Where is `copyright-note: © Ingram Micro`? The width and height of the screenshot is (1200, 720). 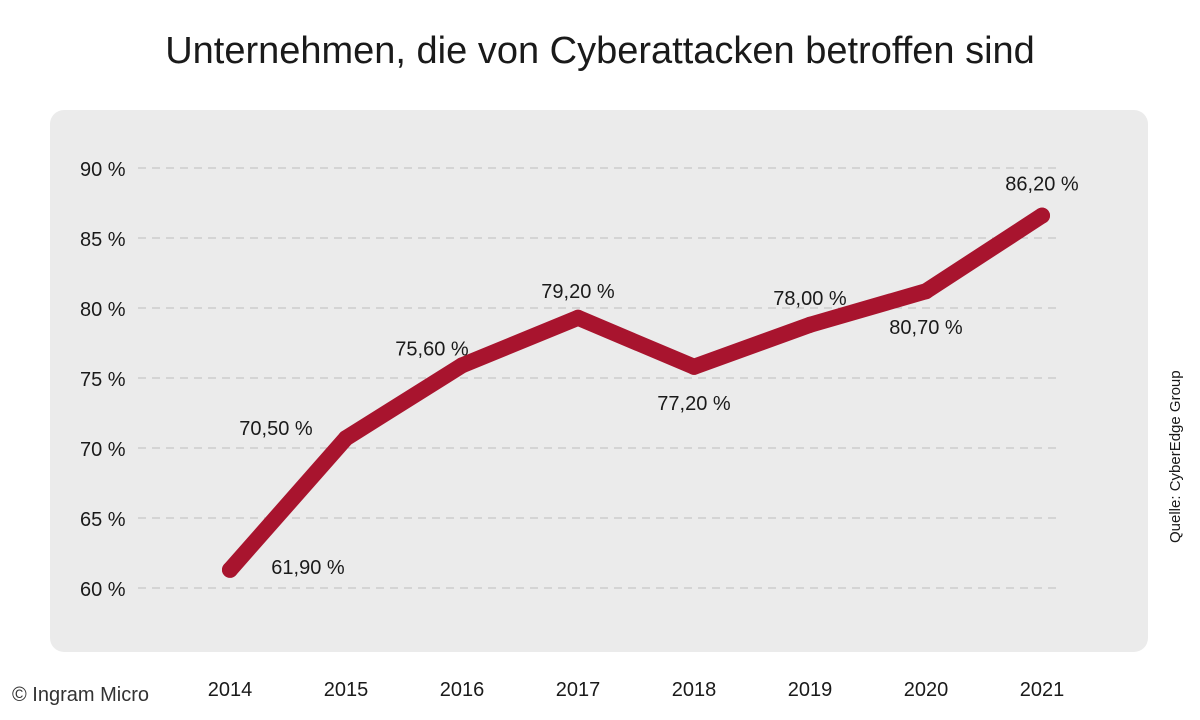 copyright-note: © Ingram Micro is located at coordinates (80, 695).